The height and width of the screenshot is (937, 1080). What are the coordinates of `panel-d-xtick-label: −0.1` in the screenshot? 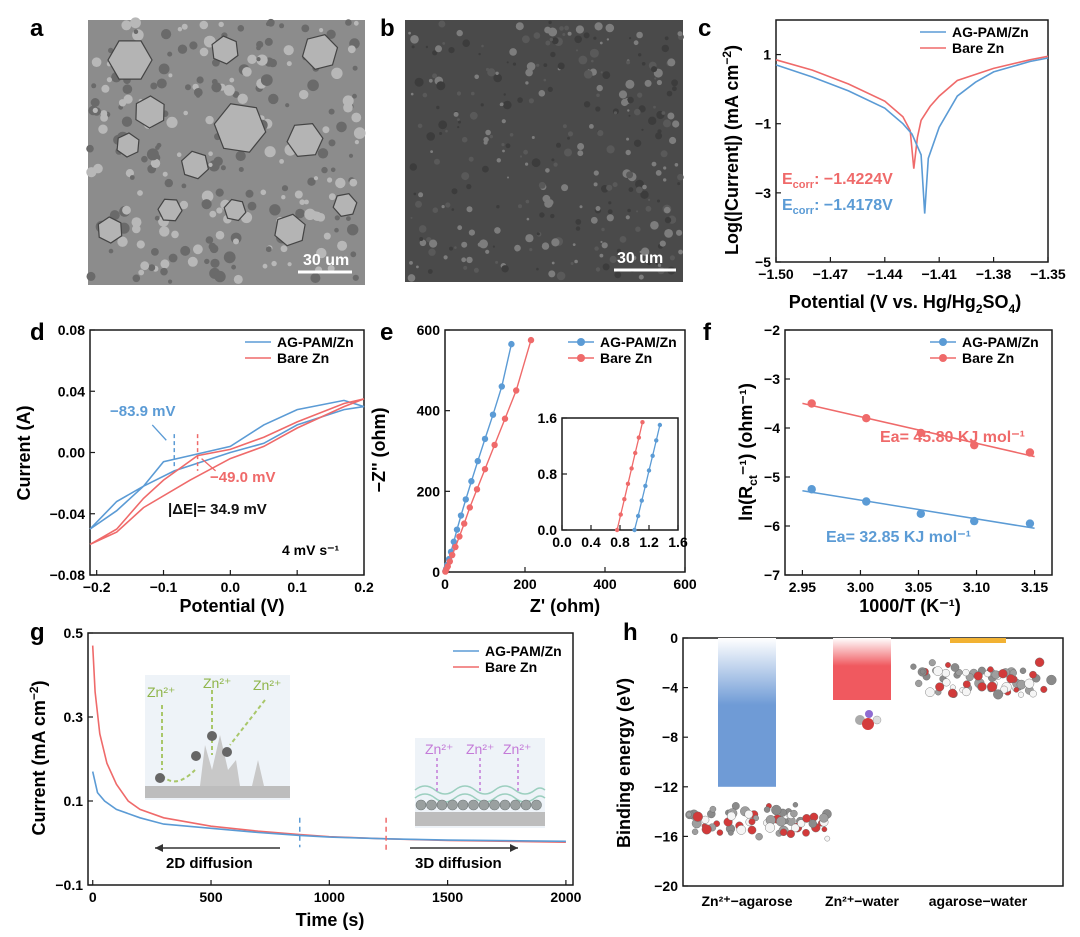 It's located at (164, 587).